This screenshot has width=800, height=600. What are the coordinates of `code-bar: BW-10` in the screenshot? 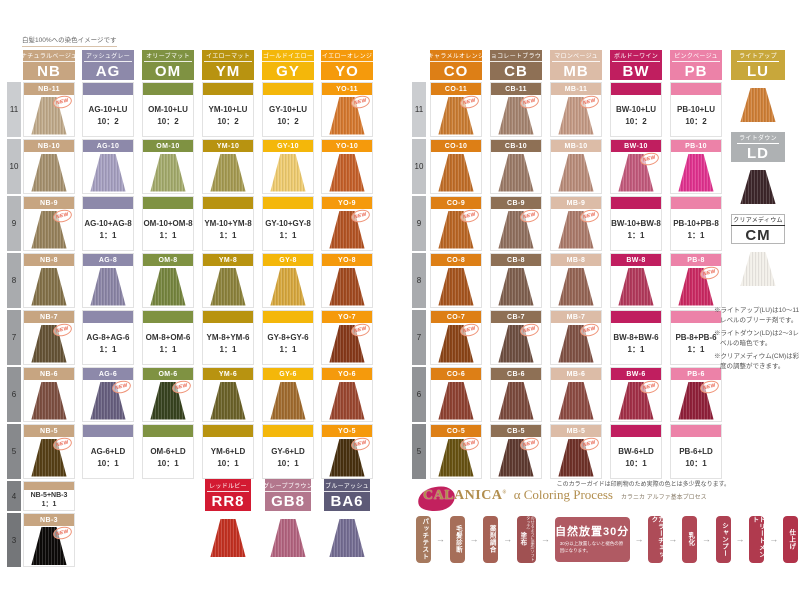 It's located at (636, 146).